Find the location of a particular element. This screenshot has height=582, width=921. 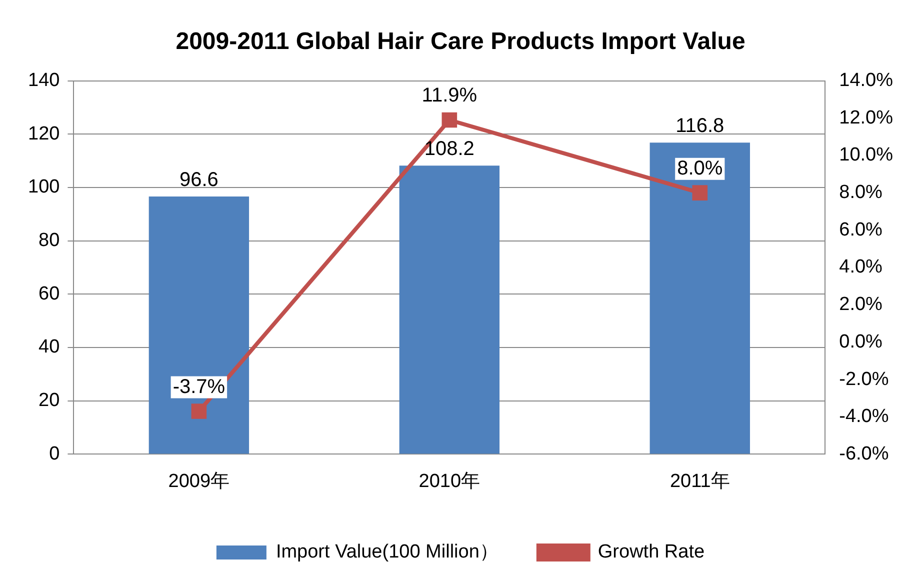

data-label: 108.2 is located at coordinates (449, 149).